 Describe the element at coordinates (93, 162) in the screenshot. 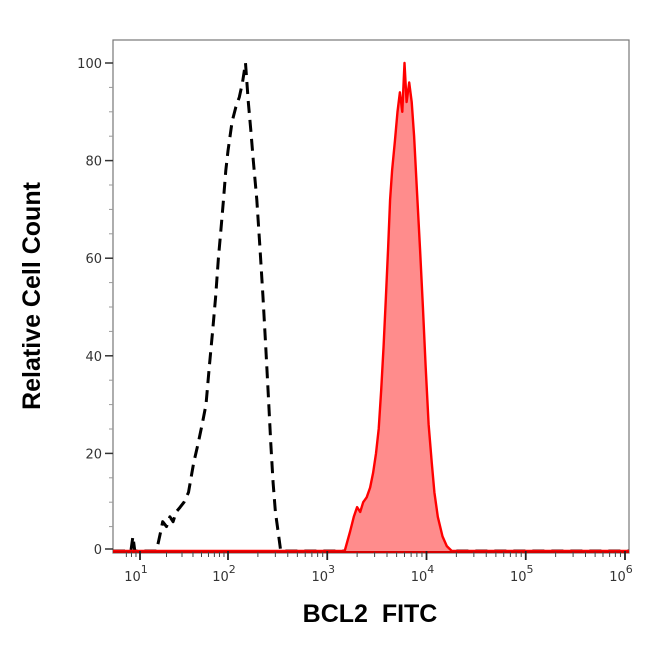

I see `y-tick-label: 80` at that location.